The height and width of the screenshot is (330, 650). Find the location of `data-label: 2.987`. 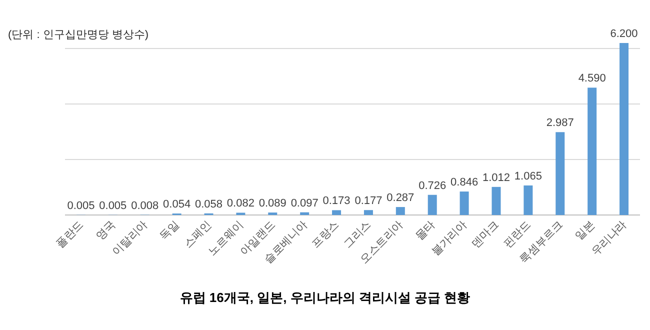

data-label: 2.987 is located at coordinates (560, 123).